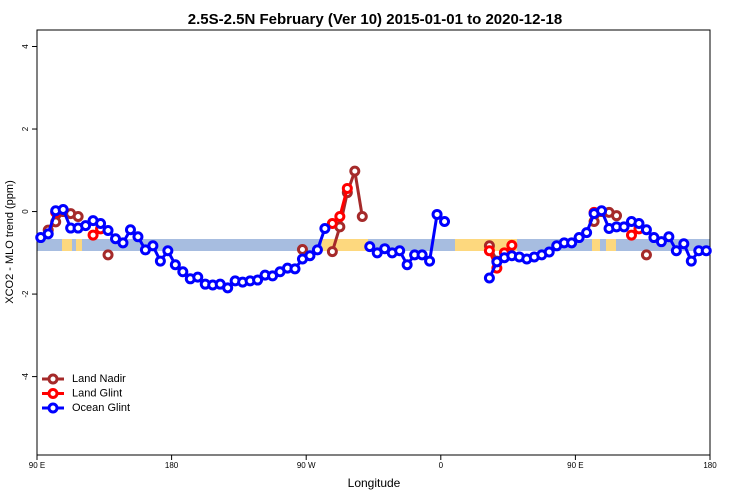 Image resolution: width=750 pixels, height=500 pixels. Describe the element at coordinates (97, 393) in the screenshot. I see `legend-label: Land Glint` at that location.